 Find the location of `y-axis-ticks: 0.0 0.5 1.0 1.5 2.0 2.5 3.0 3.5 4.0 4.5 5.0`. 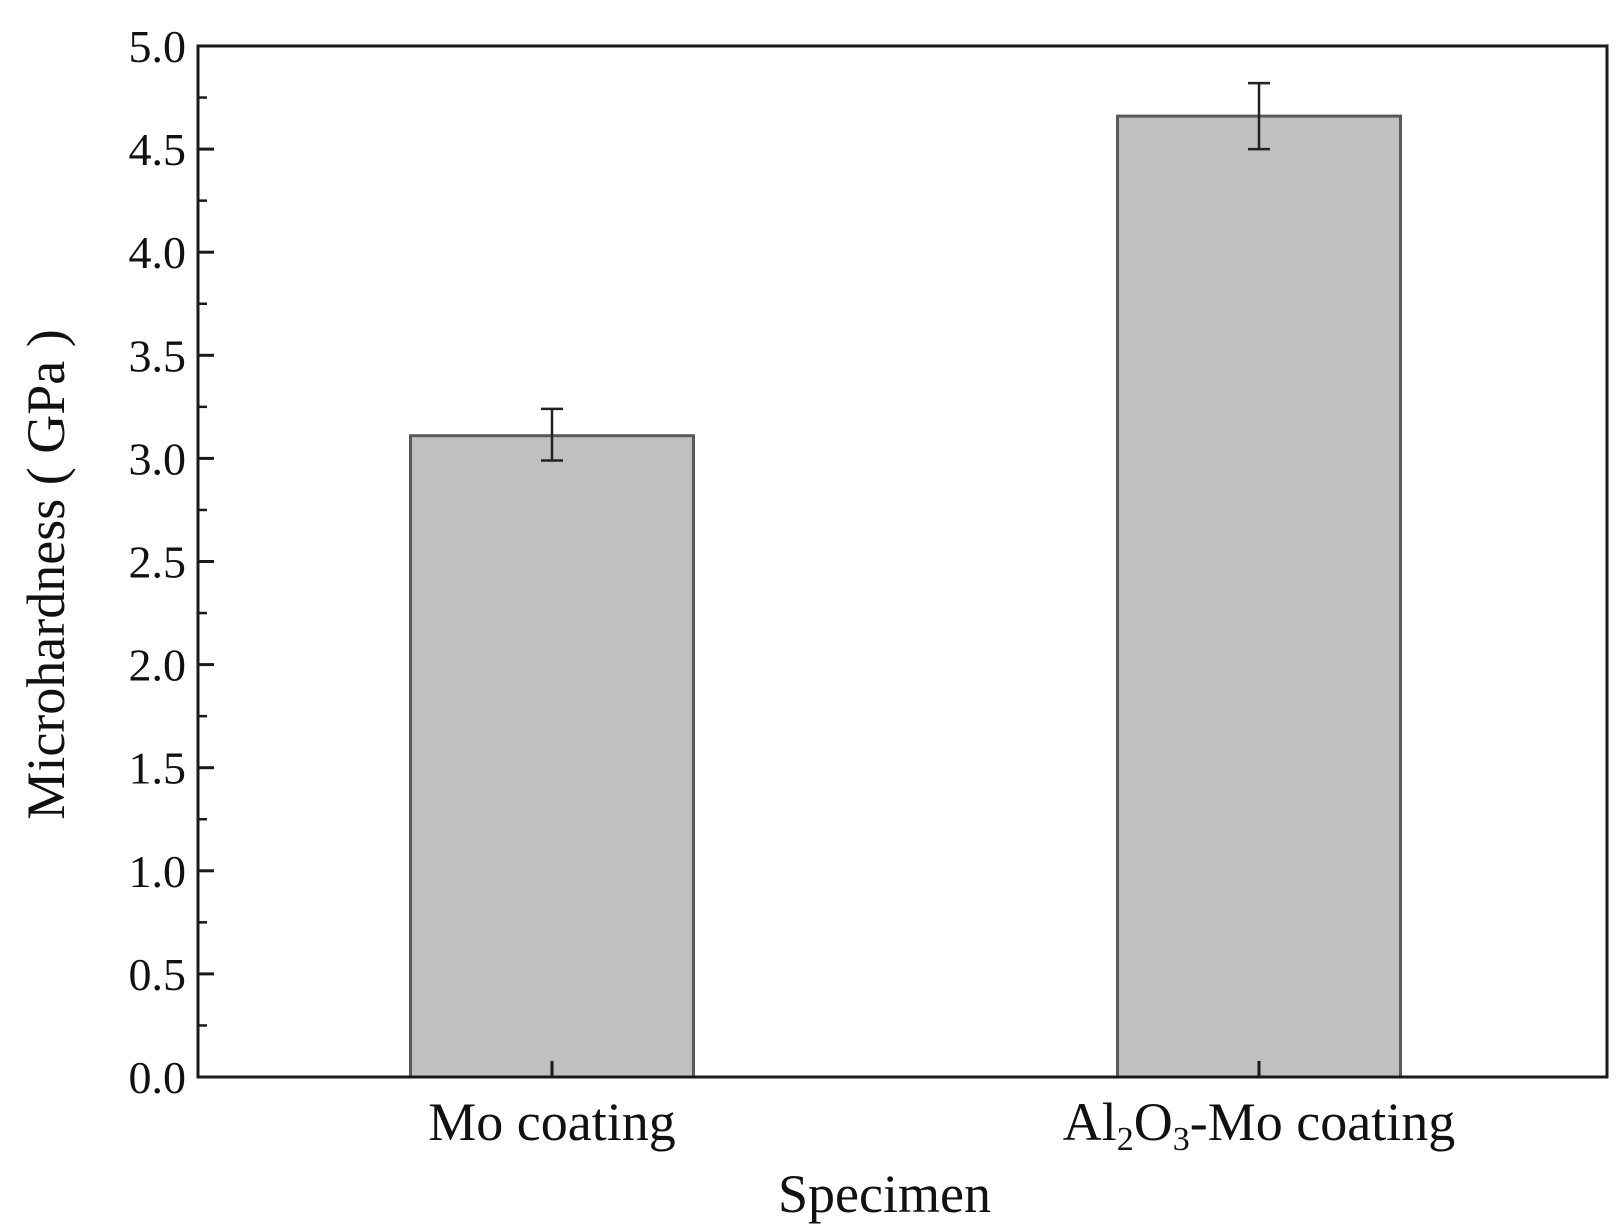

y-axis-ticks: 0.0 0.5 1.0 1.5 2.0 2.5 3.0 3.5 4.0 4.5 5.0 is located at coordinates (171, 562).